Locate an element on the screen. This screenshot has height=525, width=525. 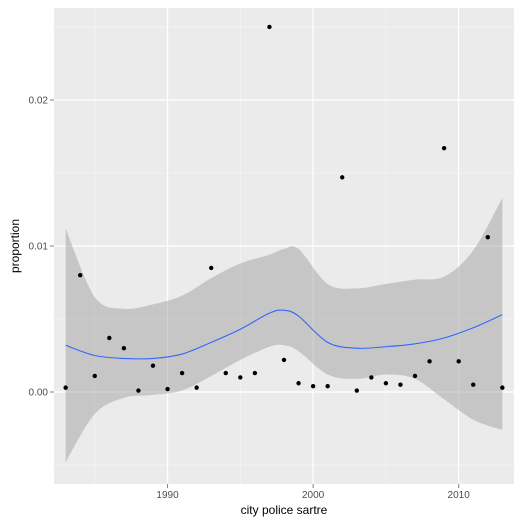
y-axis-title: proportion is located at coordinates (15, 246).